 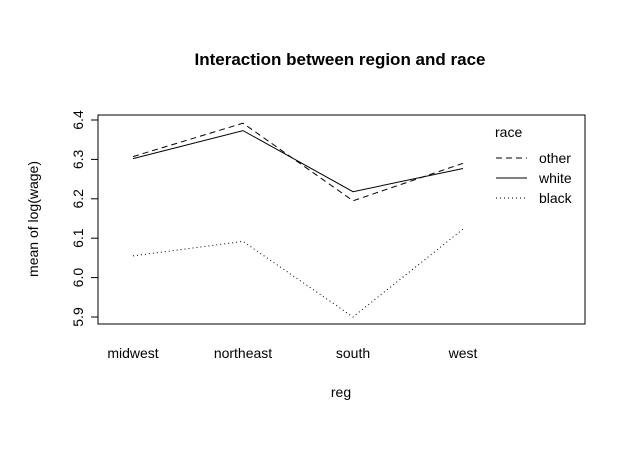 What do you see at coordinates (132, 353) in the screenshot?
I see `x-tick-label: midwest` at bounding box center [132, 353].